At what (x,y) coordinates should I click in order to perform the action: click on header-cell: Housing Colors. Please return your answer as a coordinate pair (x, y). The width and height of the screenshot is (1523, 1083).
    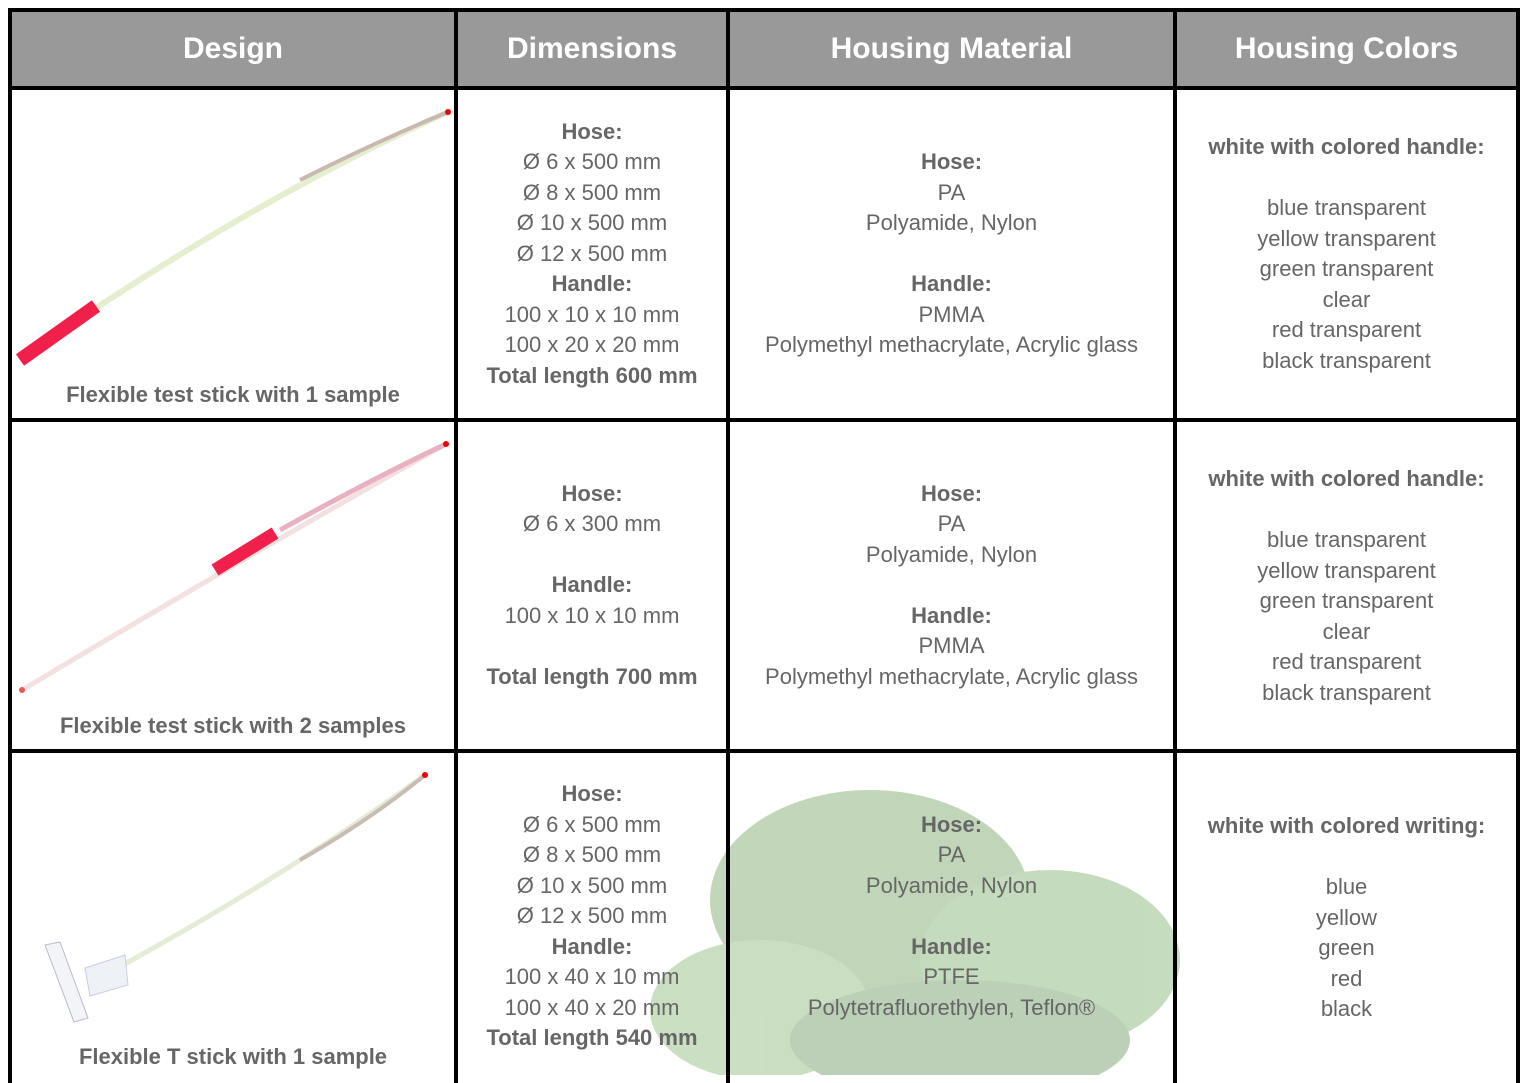
    Looking at the image, I should click on (1346, 49).